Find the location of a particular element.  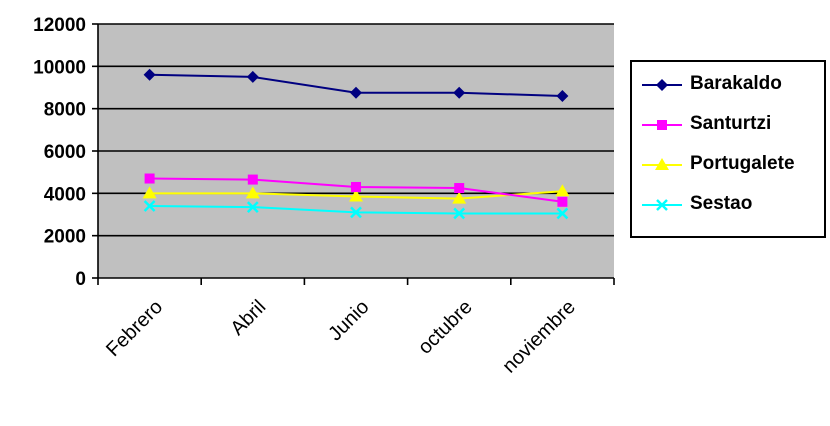

series-barakaldo is located at coordinates (356, 85).